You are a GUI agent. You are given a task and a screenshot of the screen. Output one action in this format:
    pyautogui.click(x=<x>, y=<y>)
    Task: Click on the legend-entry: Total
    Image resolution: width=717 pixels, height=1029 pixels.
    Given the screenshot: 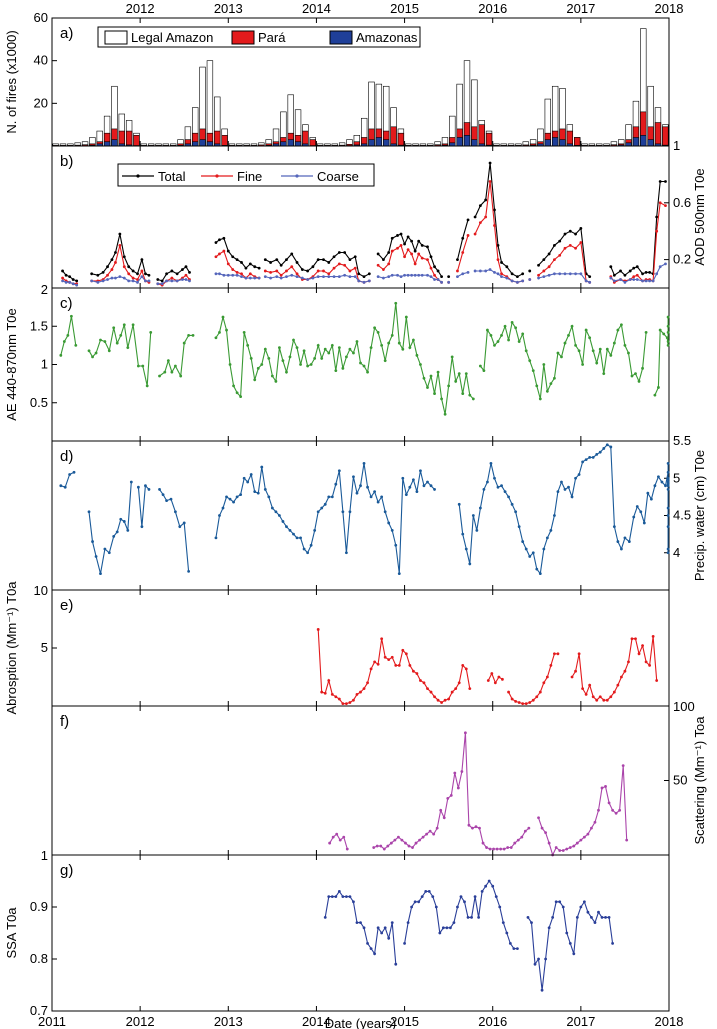 What is the action you would take?
    pyautogui.click(x=172, y=176)
    